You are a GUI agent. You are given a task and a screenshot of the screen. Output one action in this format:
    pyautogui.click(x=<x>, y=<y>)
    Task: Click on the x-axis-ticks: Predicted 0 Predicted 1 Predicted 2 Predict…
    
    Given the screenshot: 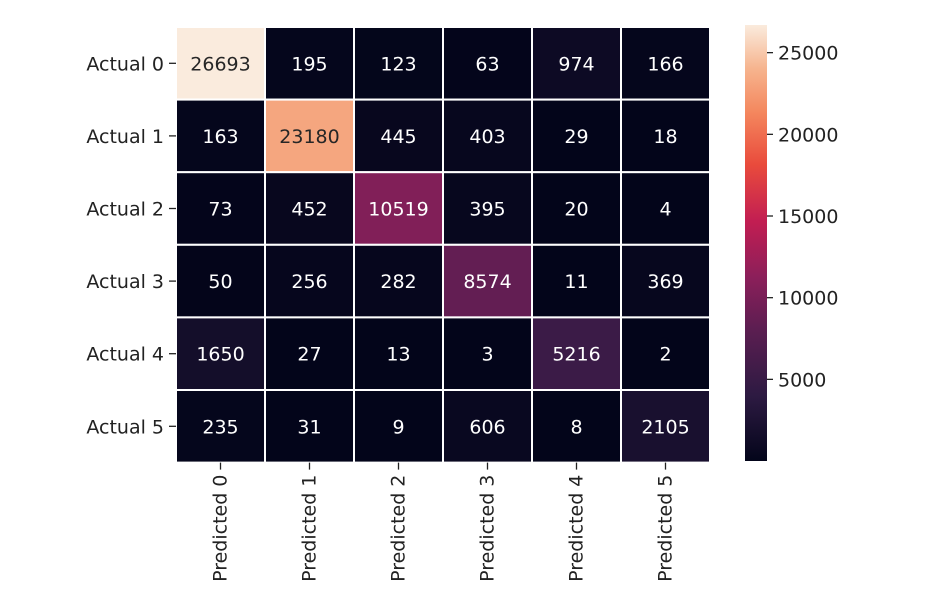 What is the action you would take?
    pyautogui.click(x=443, y=522)
    